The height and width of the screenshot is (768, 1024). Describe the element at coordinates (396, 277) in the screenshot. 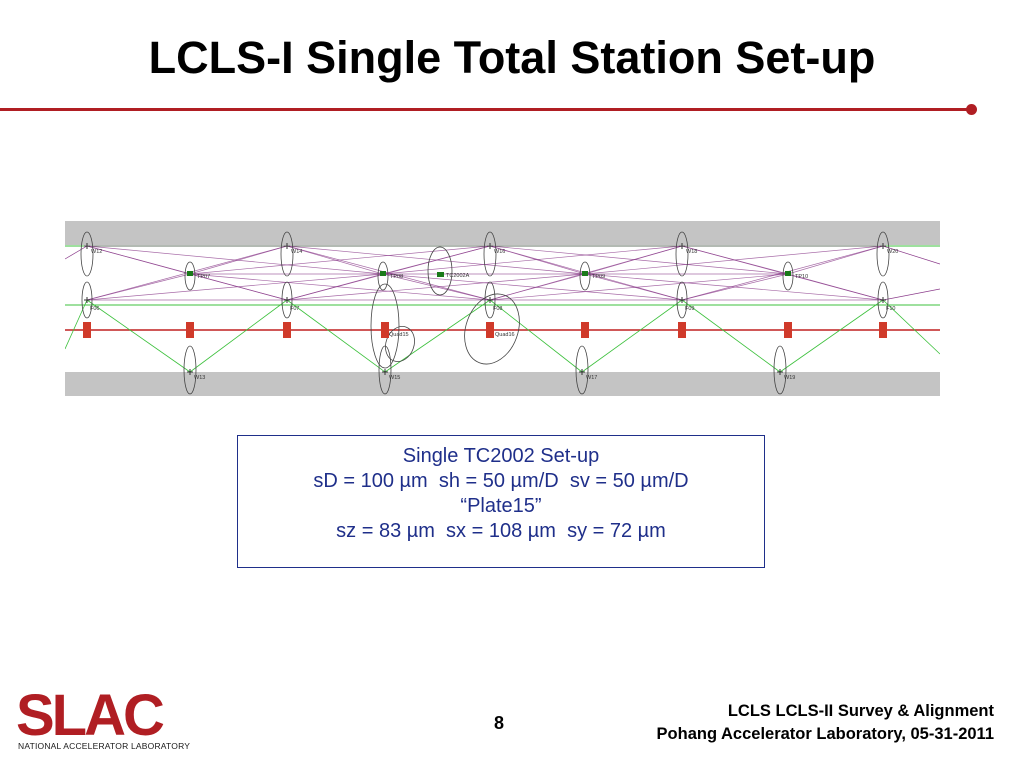

I see `point-label: TP08` at that location.